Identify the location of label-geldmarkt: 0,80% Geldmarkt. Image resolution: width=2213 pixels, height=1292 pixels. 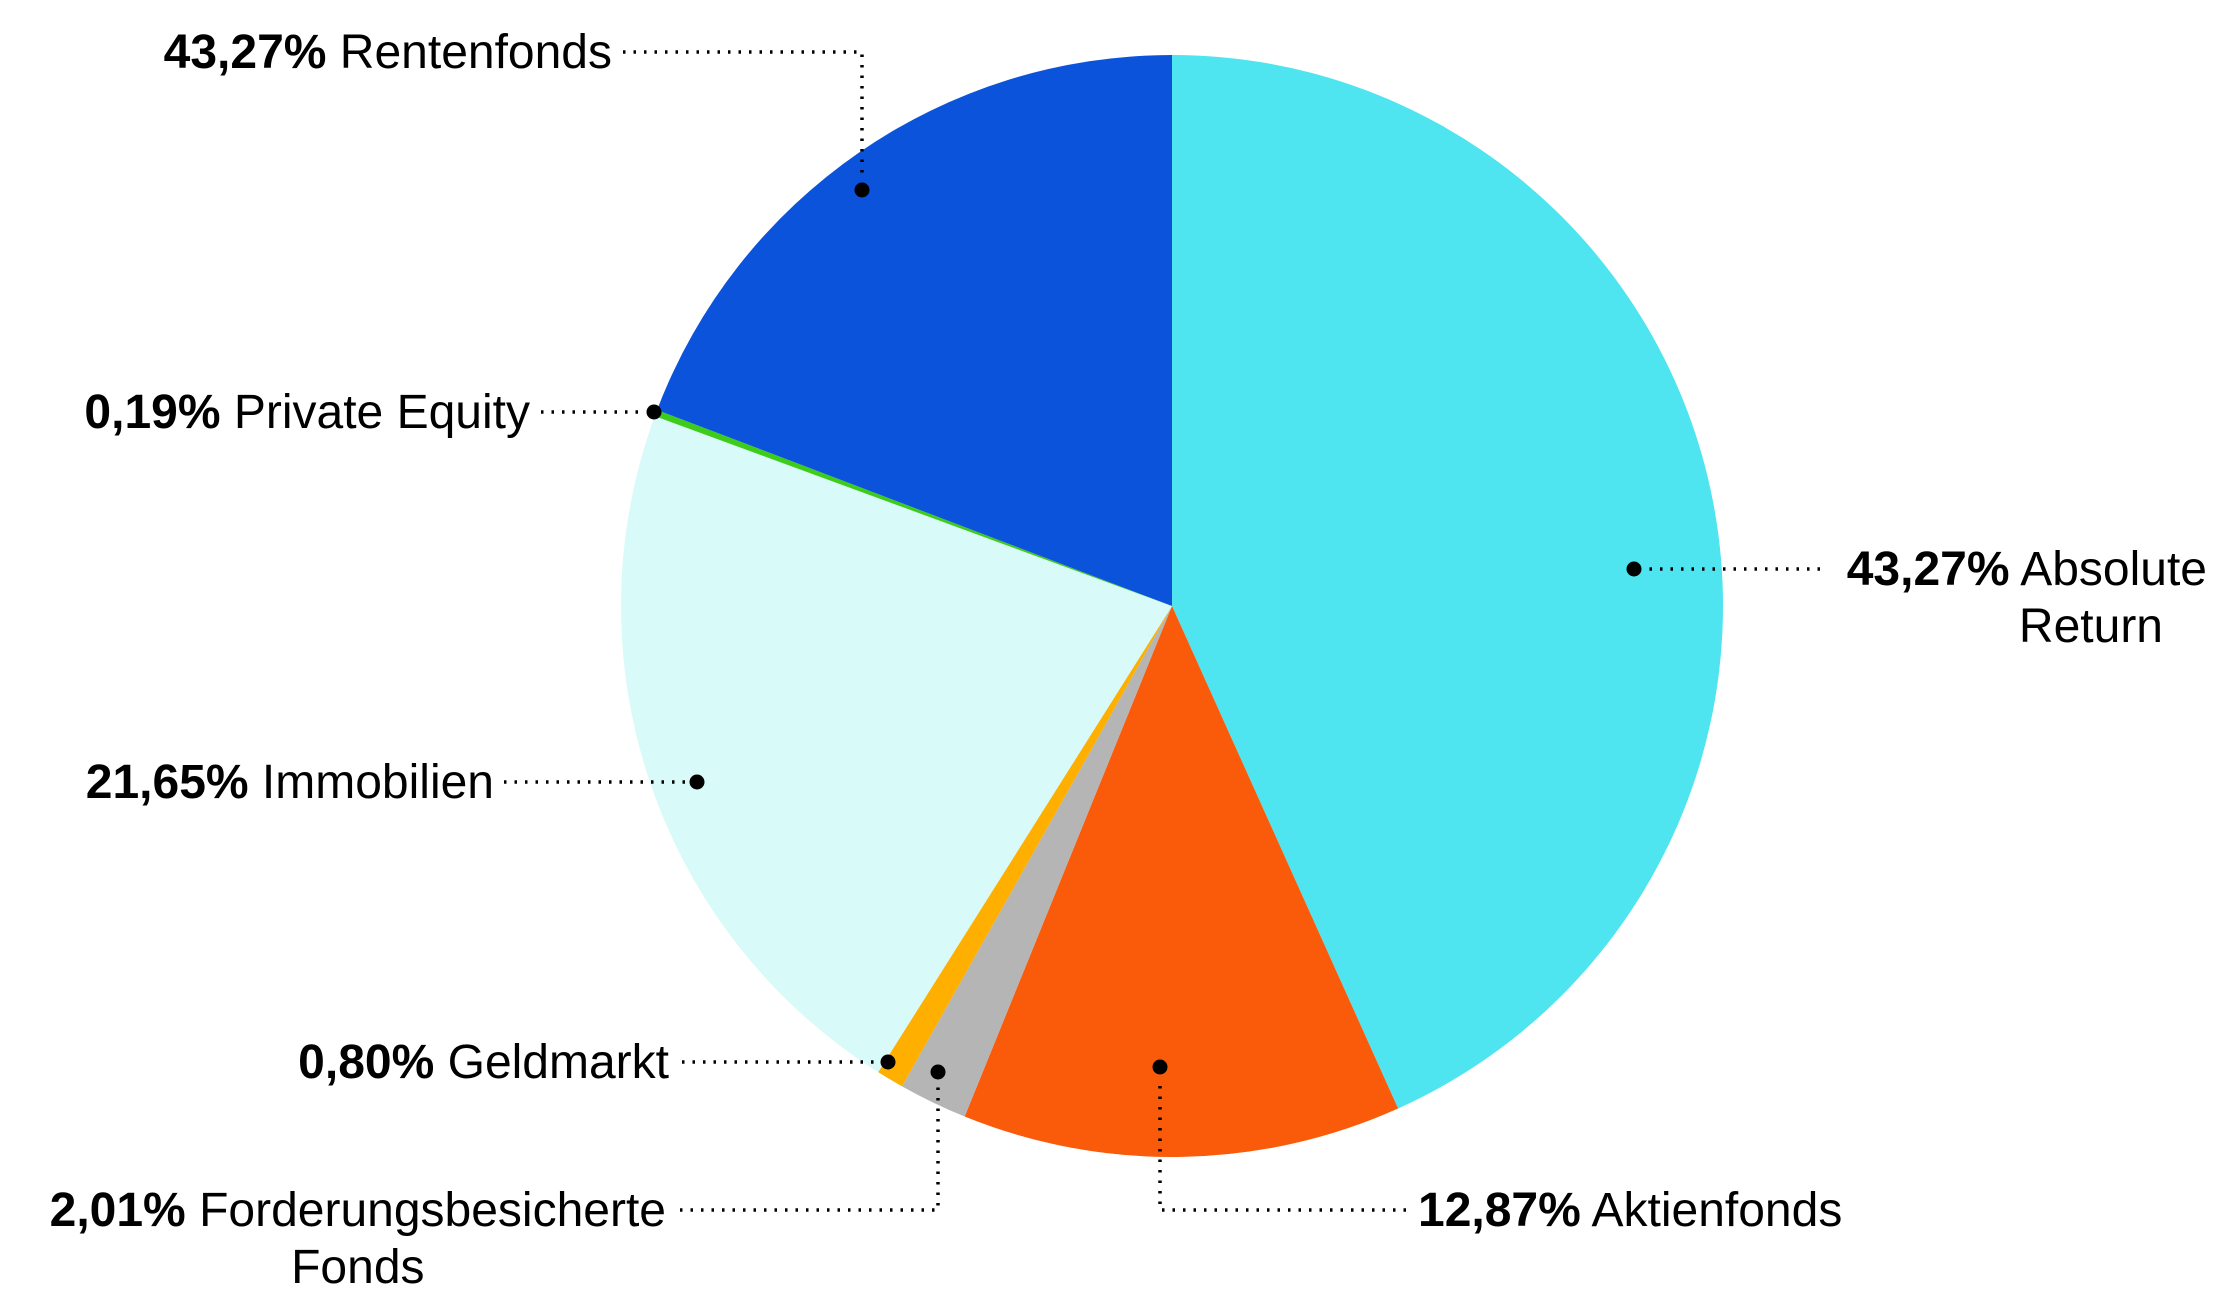
(483, 1062).